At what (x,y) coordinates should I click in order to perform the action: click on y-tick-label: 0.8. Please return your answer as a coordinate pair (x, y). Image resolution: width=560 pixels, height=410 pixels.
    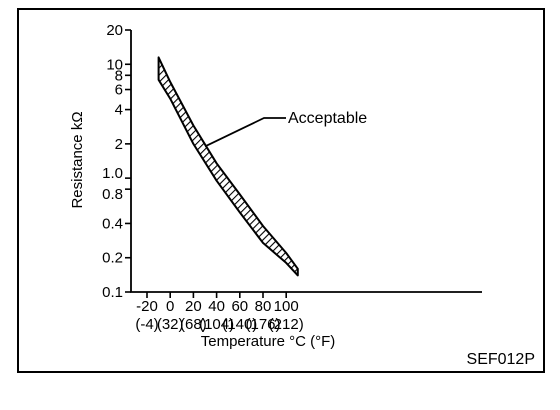
    Looking at the image, I should click on (112, 194).